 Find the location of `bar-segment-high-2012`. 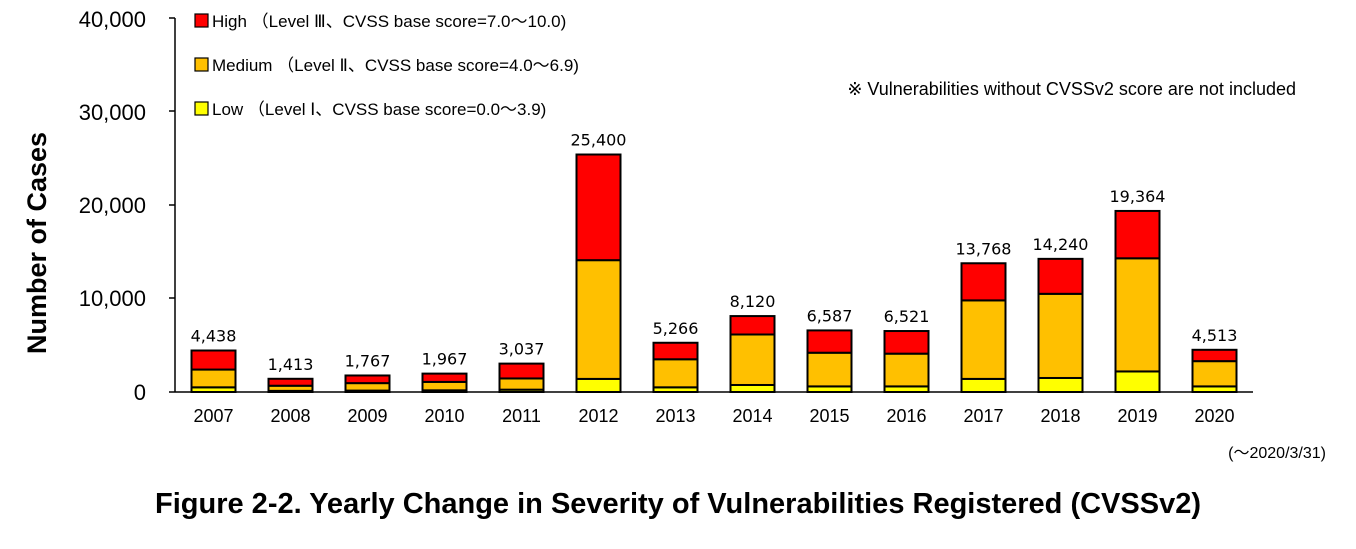

bar-segment-high-2012 is located at coordinates (598, 207).